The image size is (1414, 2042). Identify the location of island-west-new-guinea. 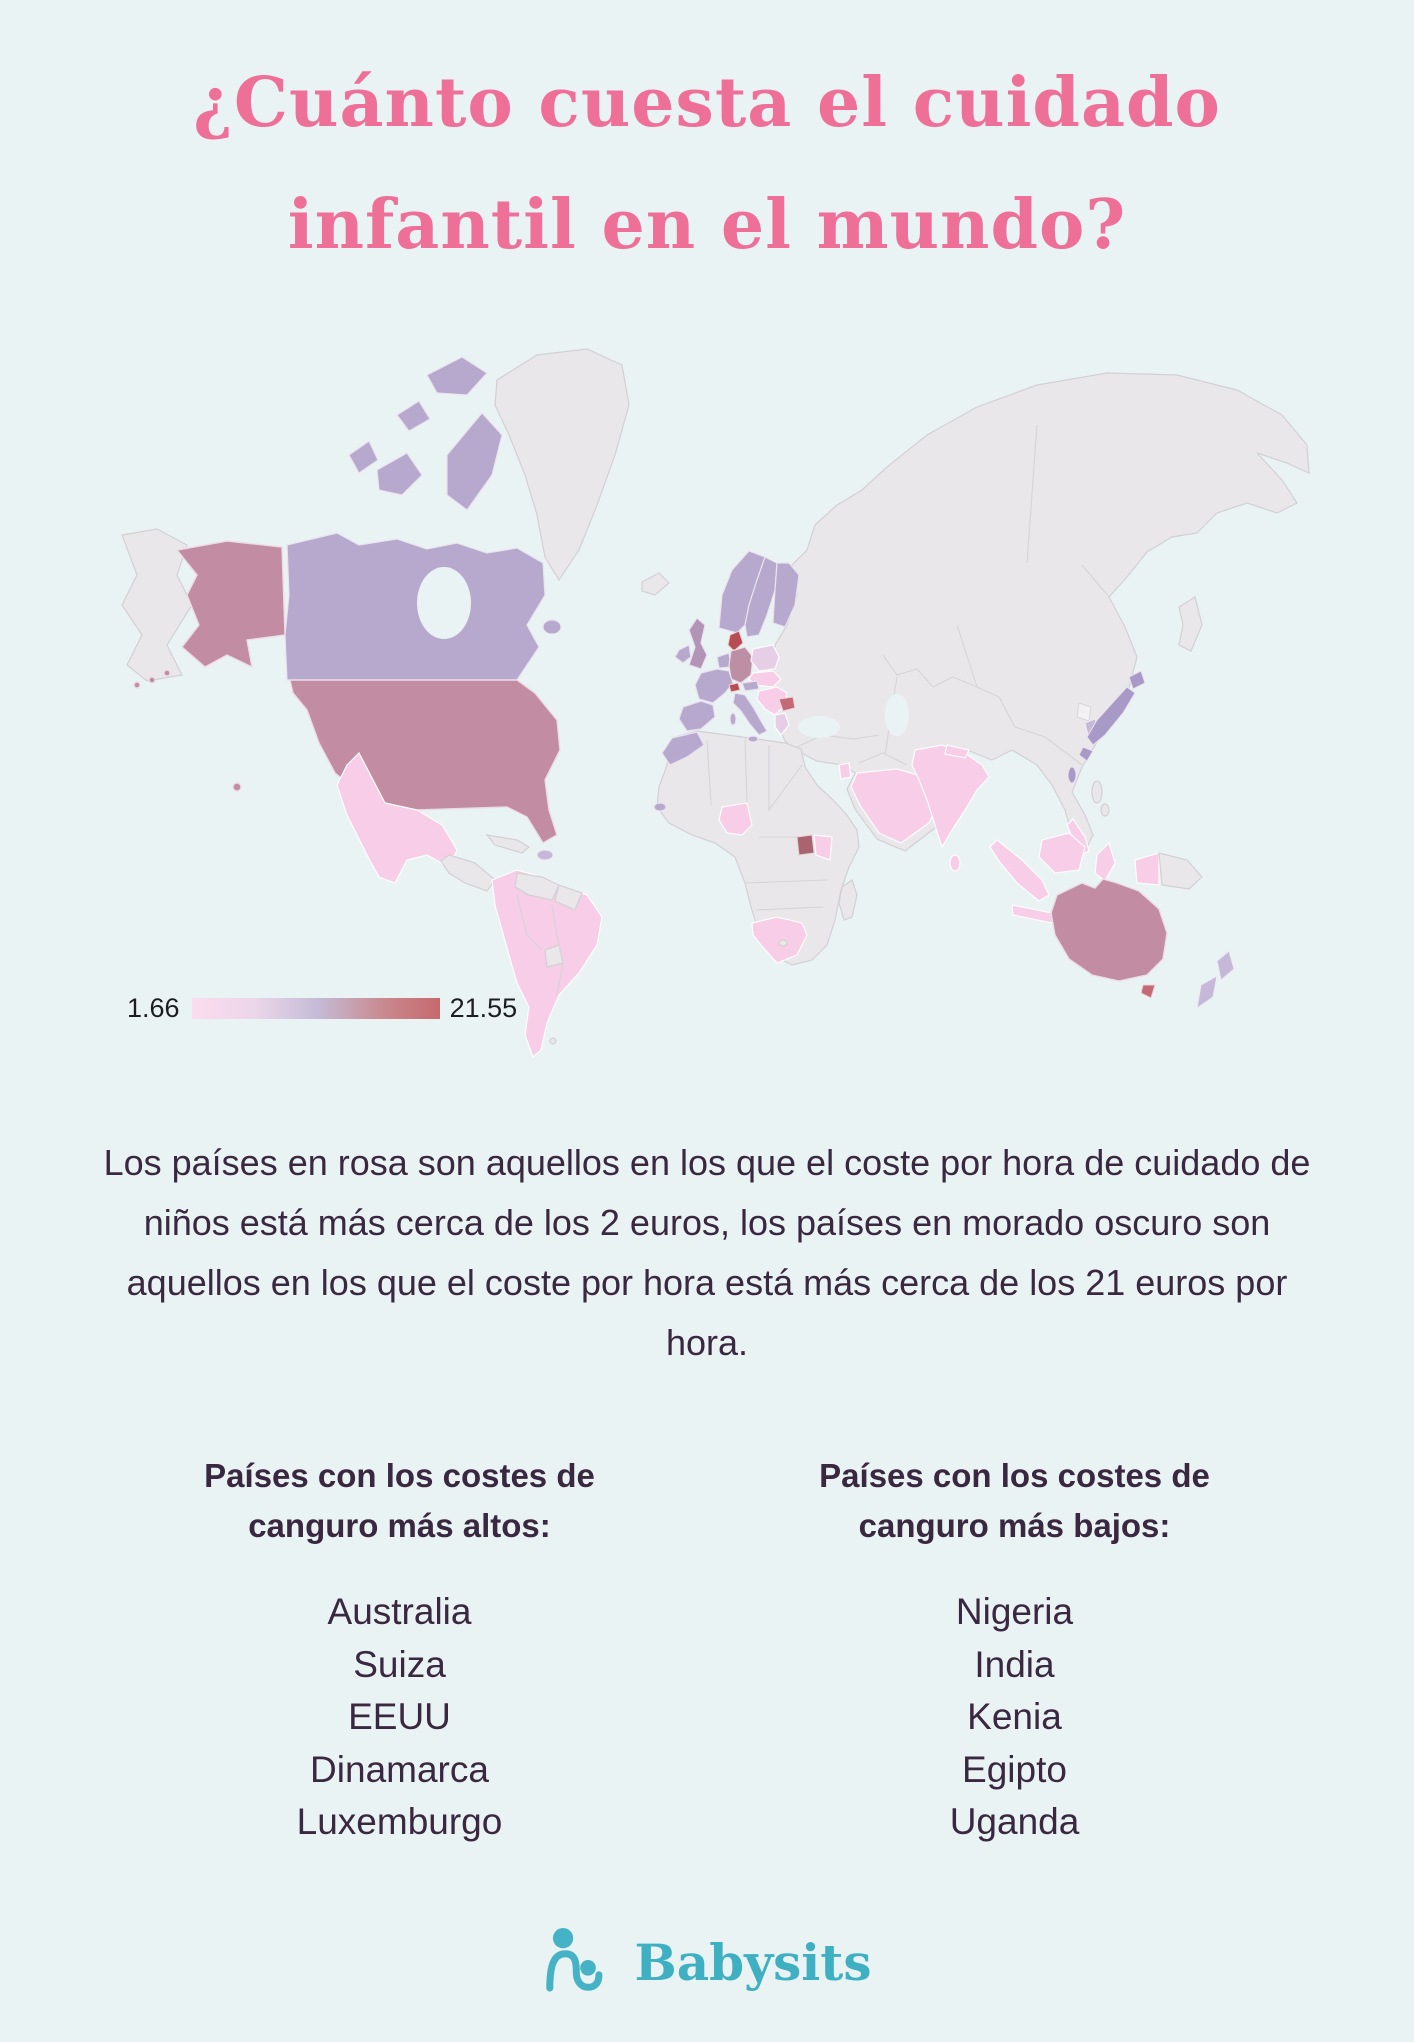
(1147, 868).